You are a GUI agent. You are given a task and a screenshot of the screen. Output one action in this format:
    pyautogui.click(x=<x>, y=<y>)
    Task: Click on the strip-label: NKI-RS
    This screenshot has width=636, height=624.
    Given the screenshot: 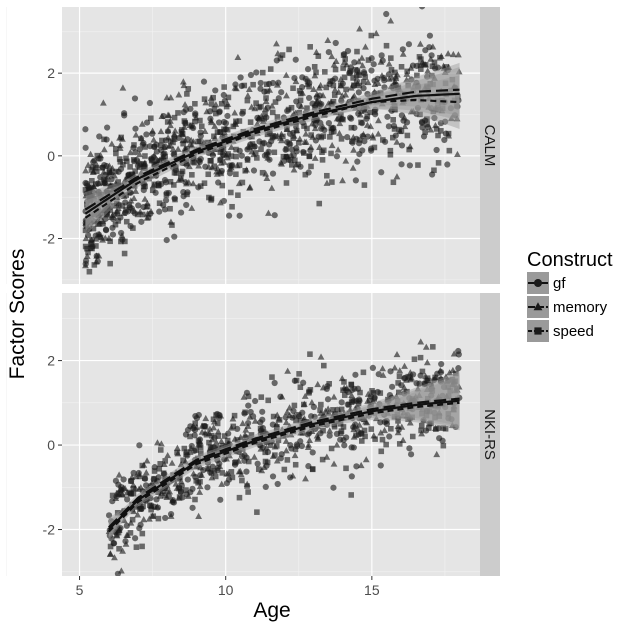 What is the action you would take?
    pyautogui.click(x=489, y=434)
    